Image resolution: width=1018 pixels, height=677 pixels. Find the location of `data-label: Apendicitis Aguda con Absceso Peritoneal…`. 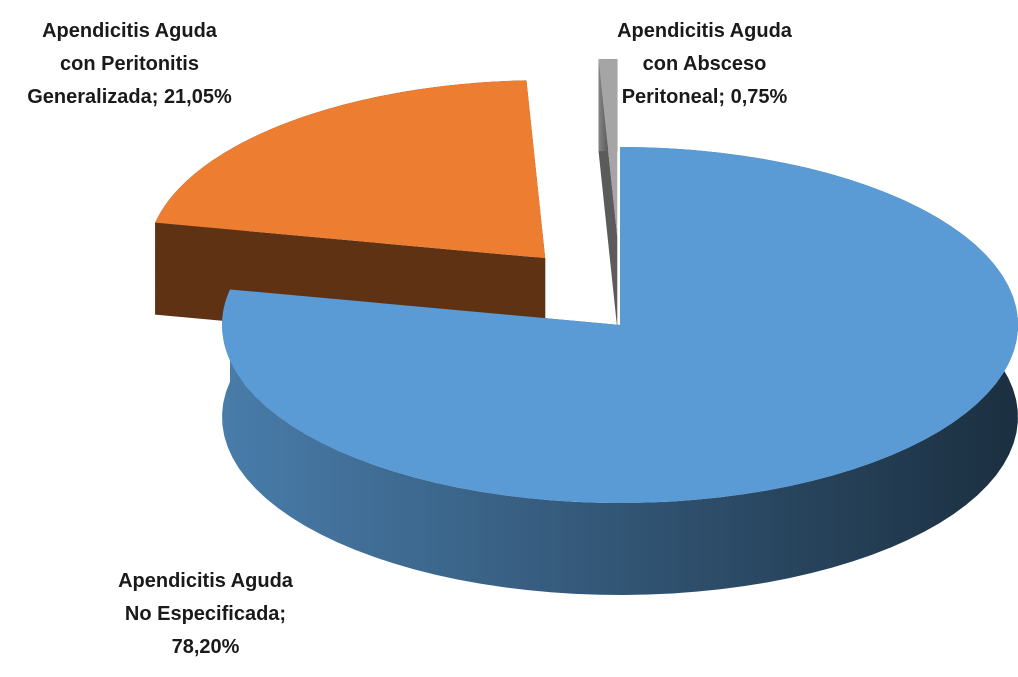

data-label: Apendicitis Aguda con Absceso Peritoneal… is located at coordinates (704, 64).